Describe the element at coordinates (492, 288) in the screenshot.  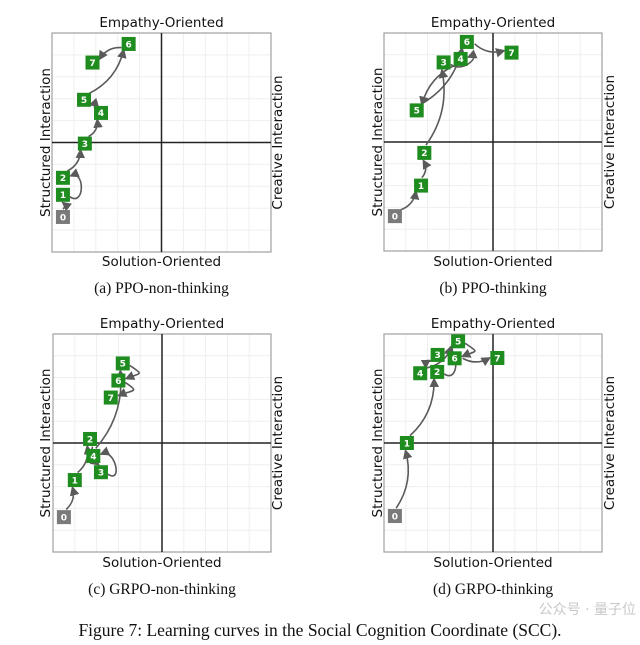
I see `panel-caption: (b) PPO-thinking` at that location.